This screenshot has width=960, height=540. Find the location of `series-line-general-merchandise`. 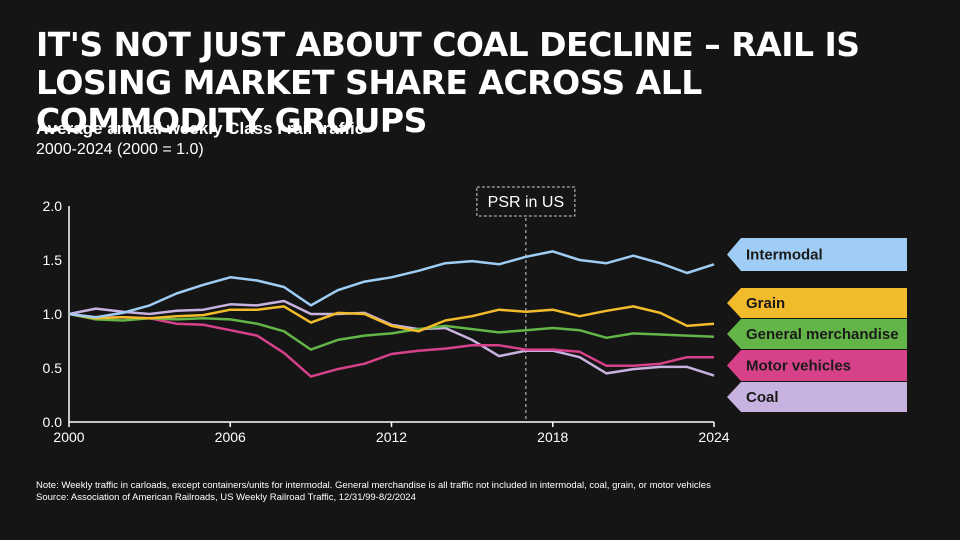

series-line-general-merchandise is located at coordinates (391, 331).